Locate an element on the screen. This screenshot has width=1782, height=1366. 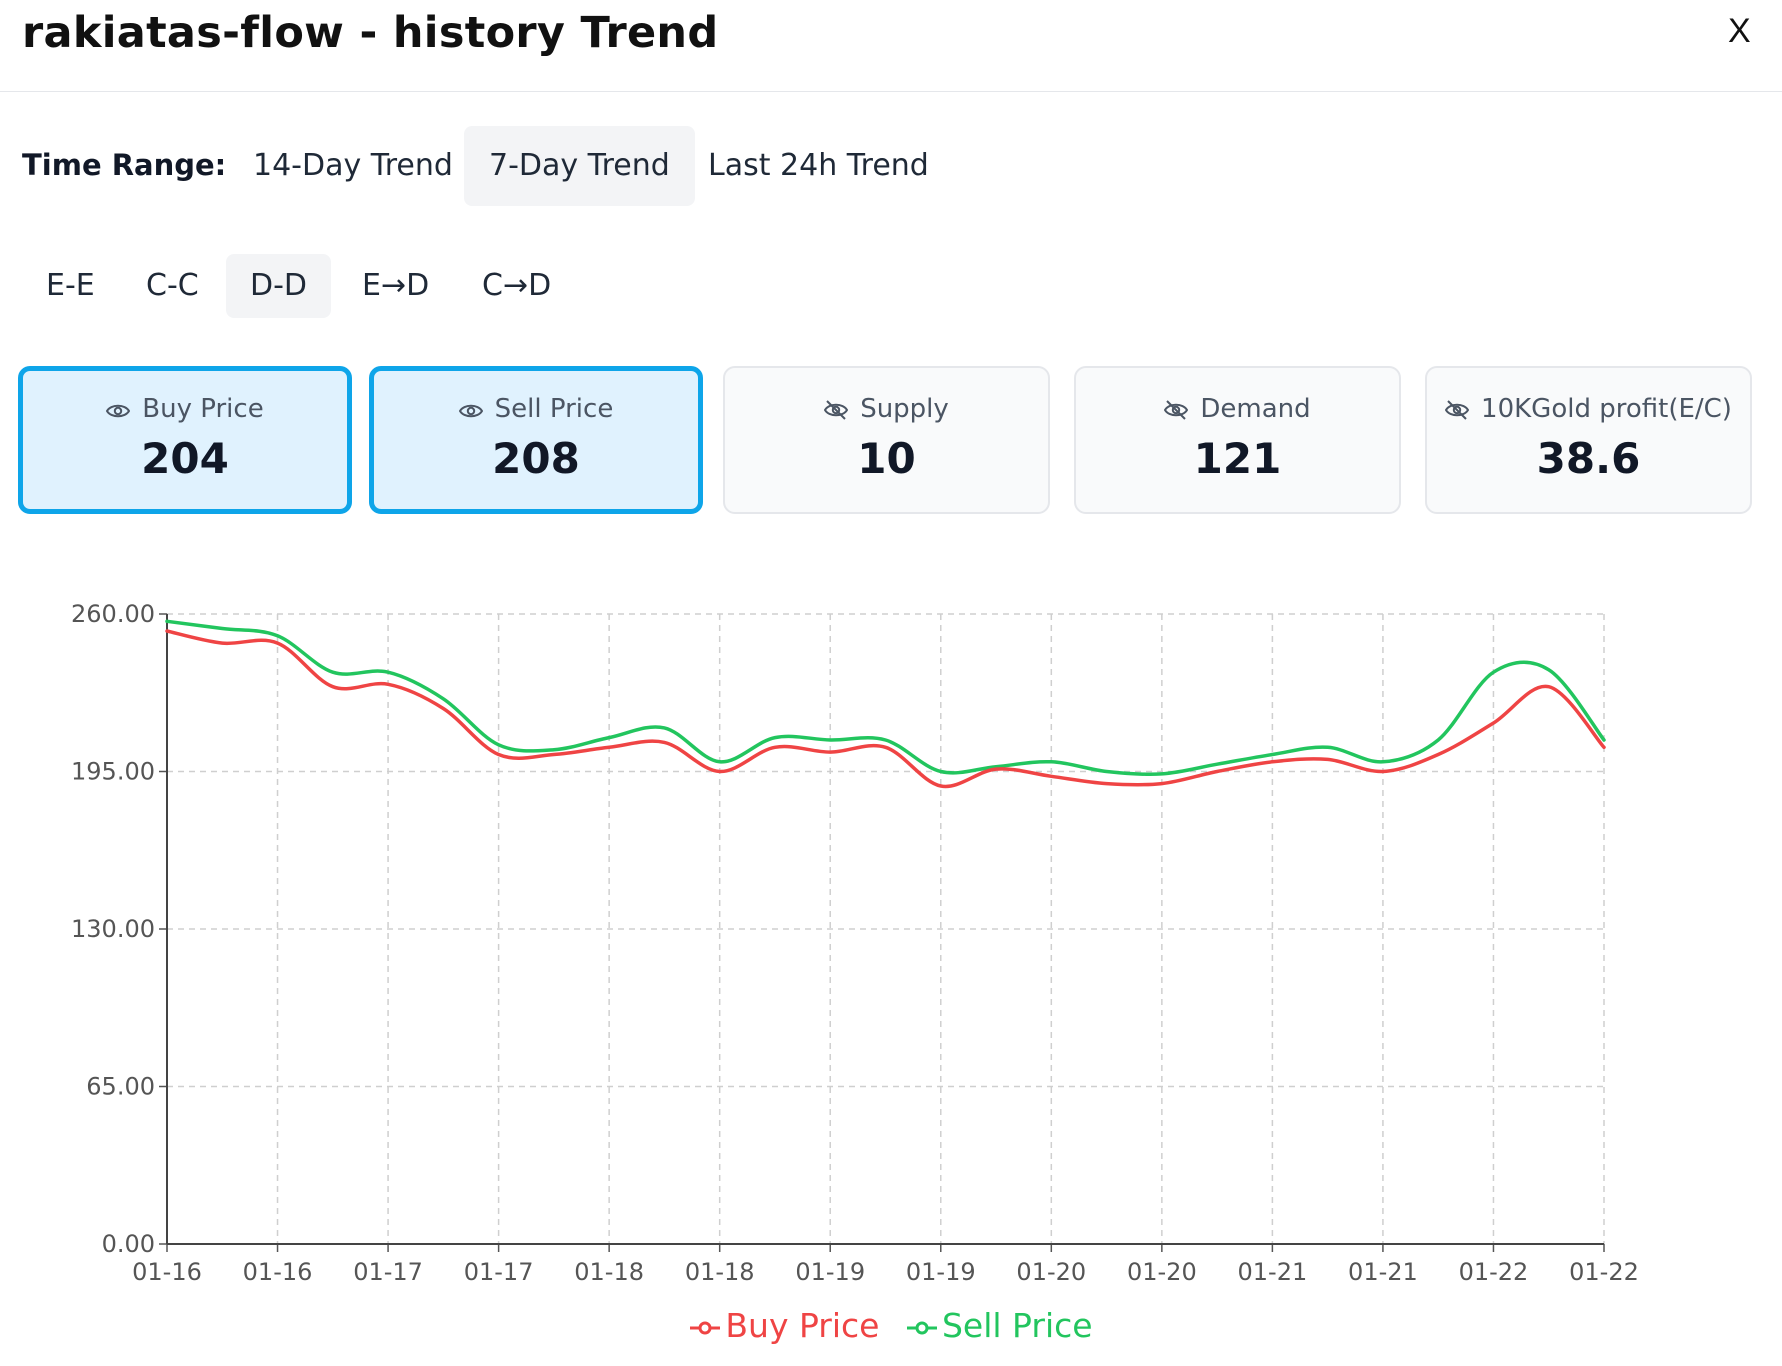
metric-value: 208 is located at coordinates (536, 458).